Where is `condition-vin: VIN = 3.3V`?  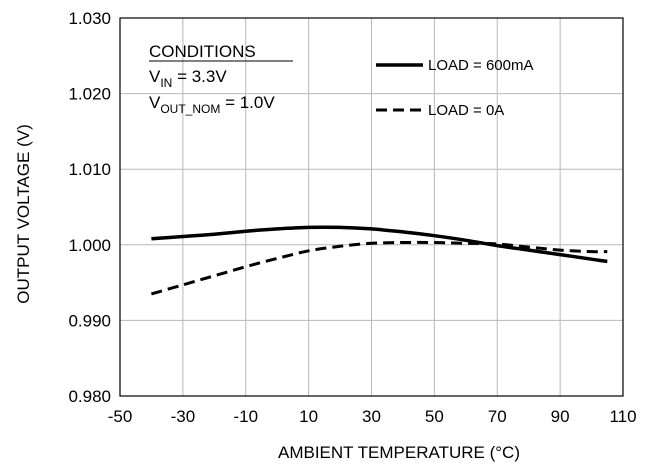 condition-vin: VIN = 3.3V is located at coordinates (188, 78).